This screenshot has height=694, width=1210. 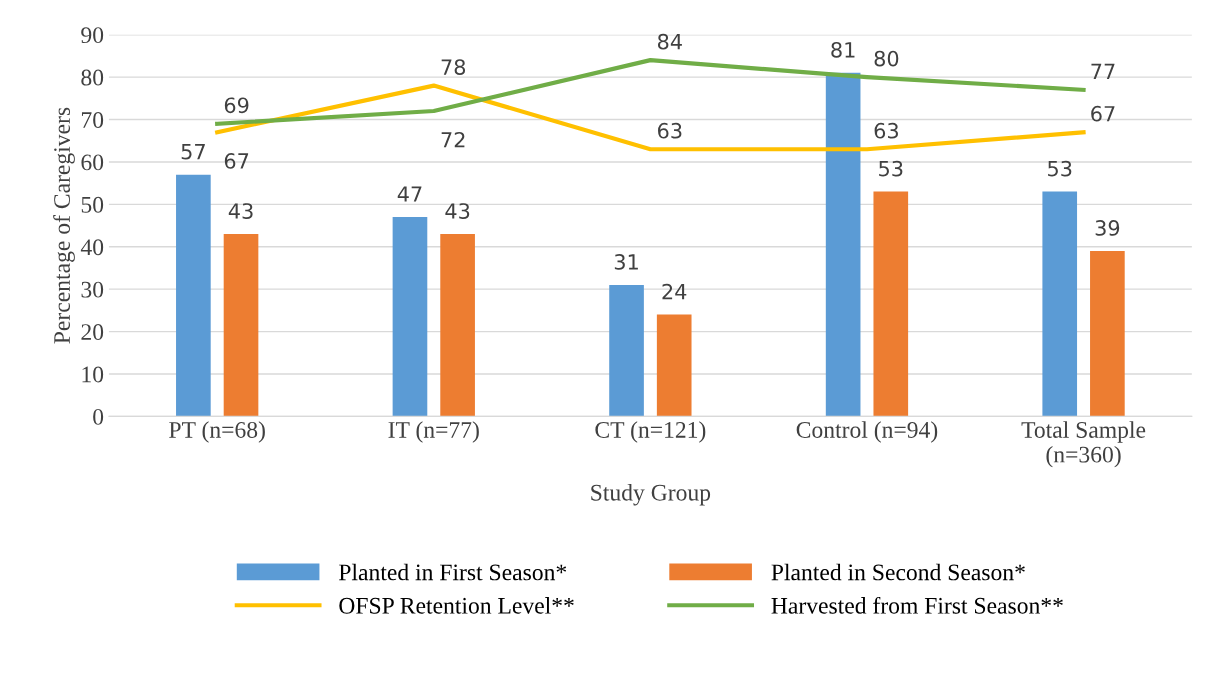 I want to click on legend-label: OFSP Retention Level**, so click(x=456, y=605).